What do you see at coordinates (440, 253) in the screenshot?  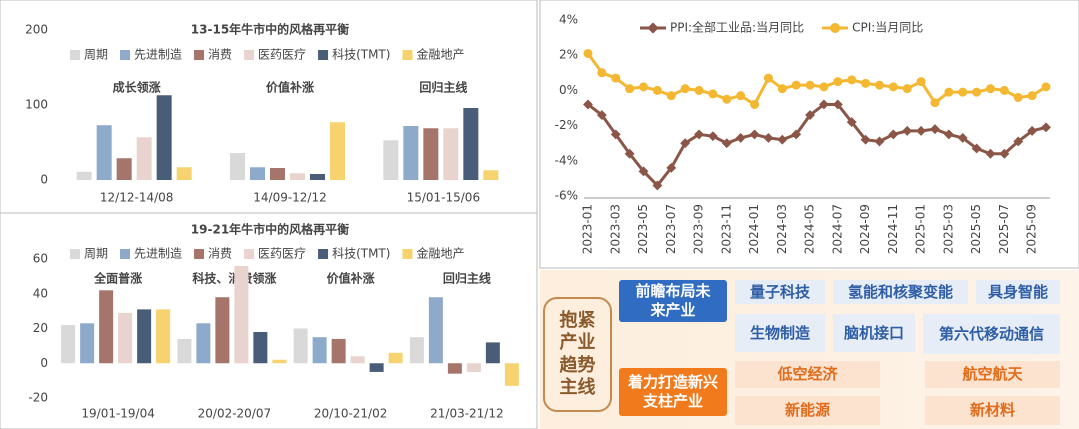 I see `legend-label: 金融地产` at bounding box center [440, 253].